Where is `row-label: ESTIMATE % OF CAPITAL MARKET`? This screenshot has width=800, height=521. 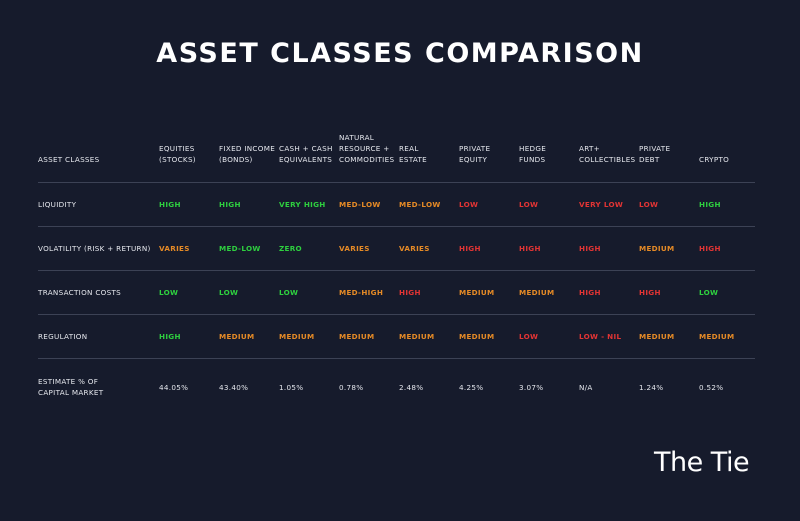
row-label: ESTIMATE % OF CAPITAL MARKET is located at coordinates (71, 387).